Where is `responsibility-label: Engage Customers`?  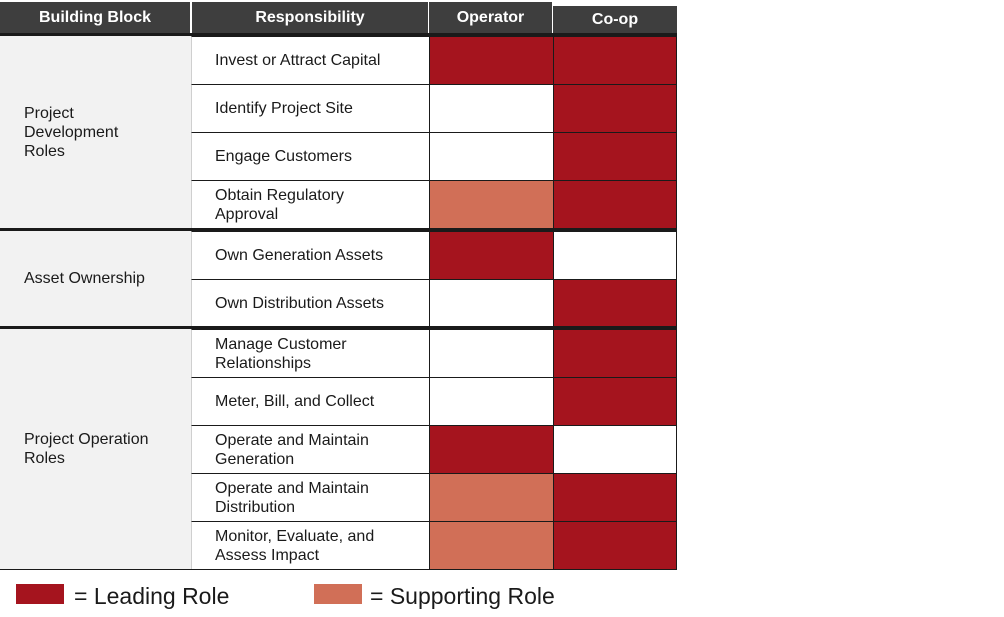
responsibility-label: Engage Customers is located at coordinates (283, 156).